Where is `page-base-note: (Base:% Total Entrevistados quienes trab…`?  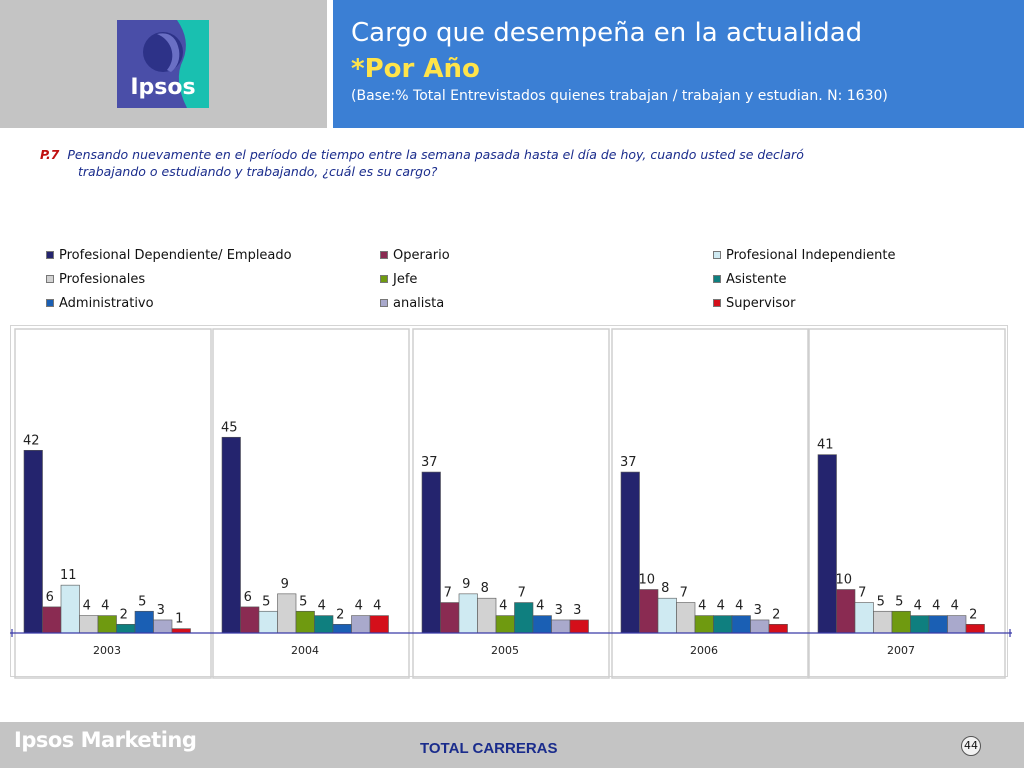
page-base-note: (Base:% Total Entrevistados quienes trab… is located at coordinates (619, 96).